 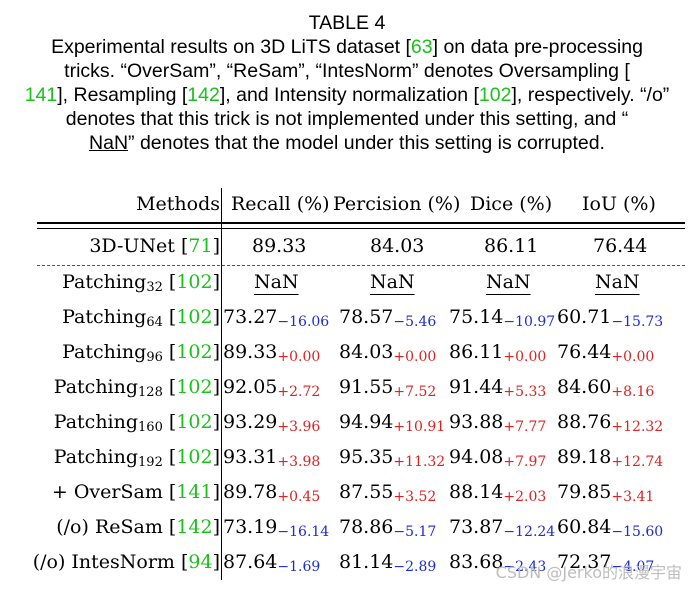 What do you see at coordinates (250, 387) in the screenshot?
I see `metric-value: 92.05` at bounding box center [250, 387].